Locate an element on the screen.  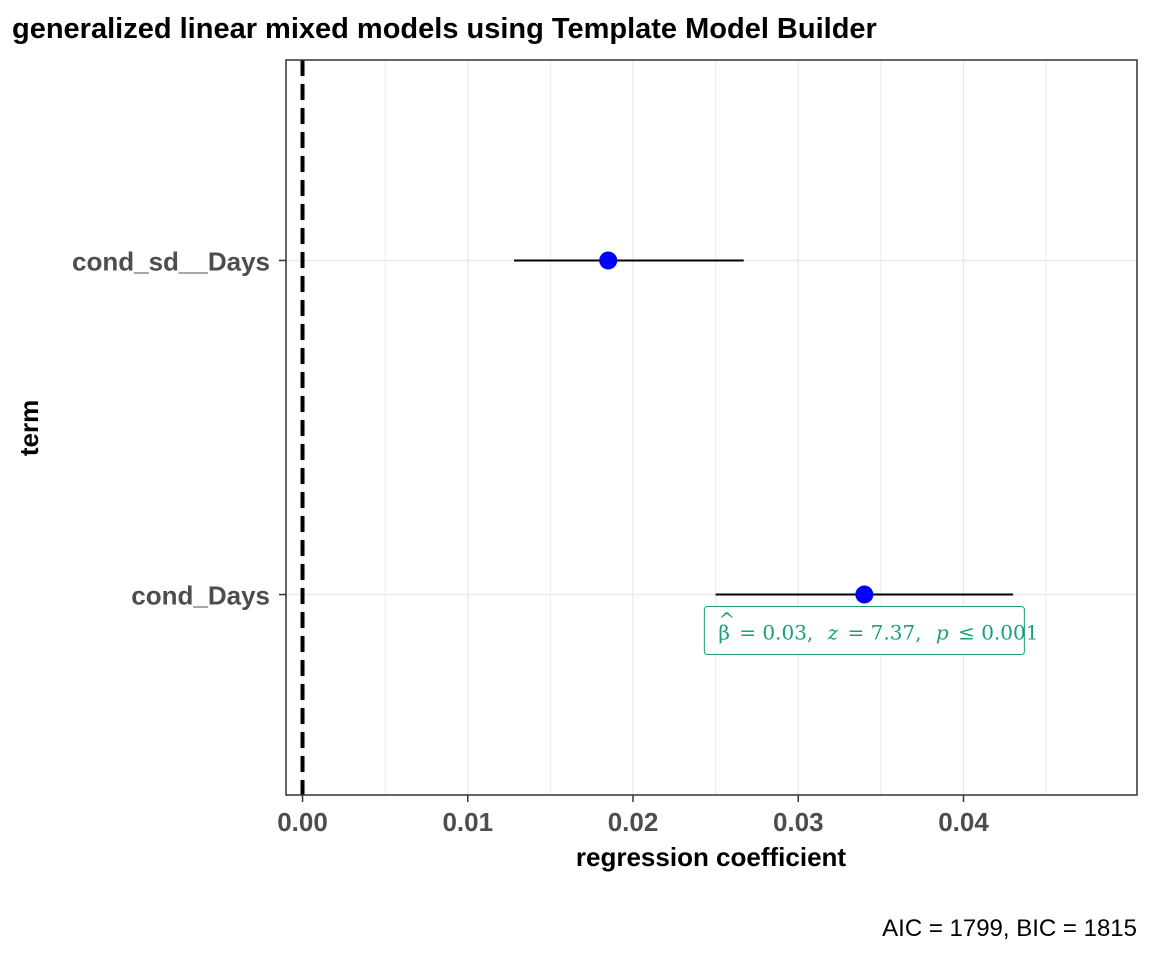
annotation-beta-value: = 0.03, is located at coordinates (776, 633).